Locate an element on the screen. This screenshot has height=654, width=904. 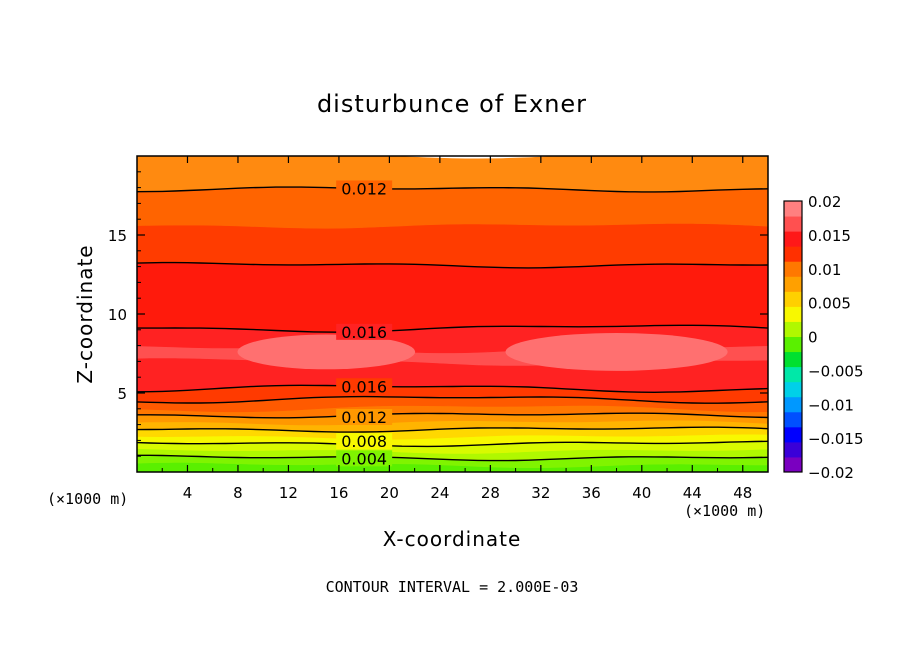
y-axis-label: Z-coordinate is located at coordinates (85, 313).